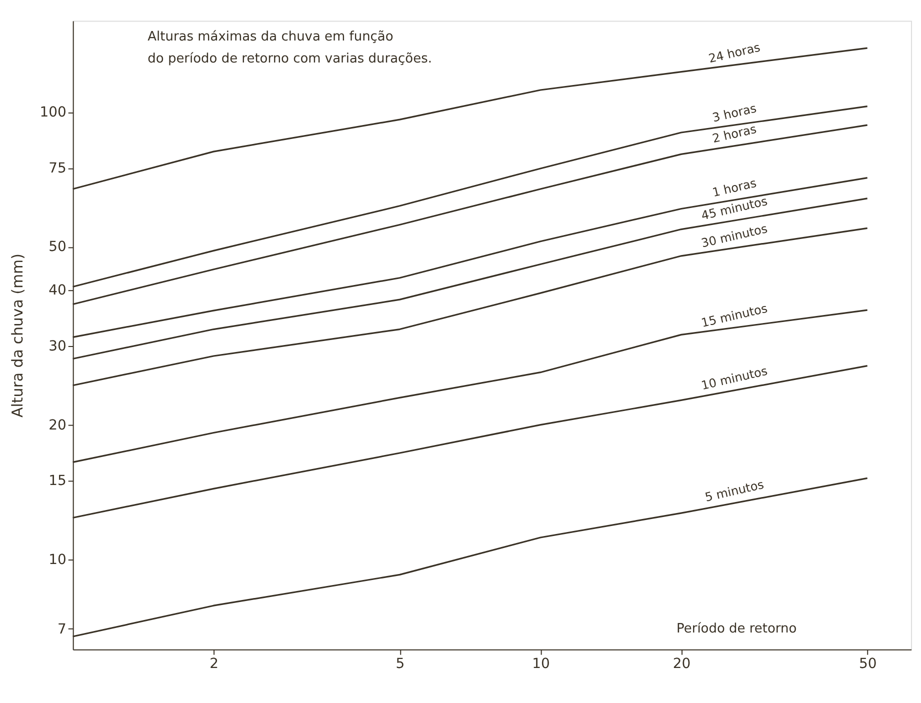  What do you see at coordinates (734, 188) in the screenshot?
I see `text: 1 horas` at bounding box center [734, 188].